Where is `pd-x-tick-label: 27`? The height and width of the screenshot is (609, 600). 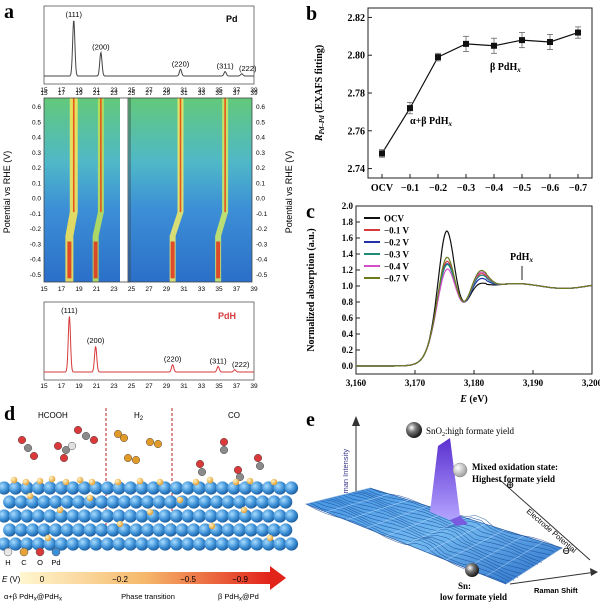 pd-x-tick-label: 27 is located at coordinates (149, 90).